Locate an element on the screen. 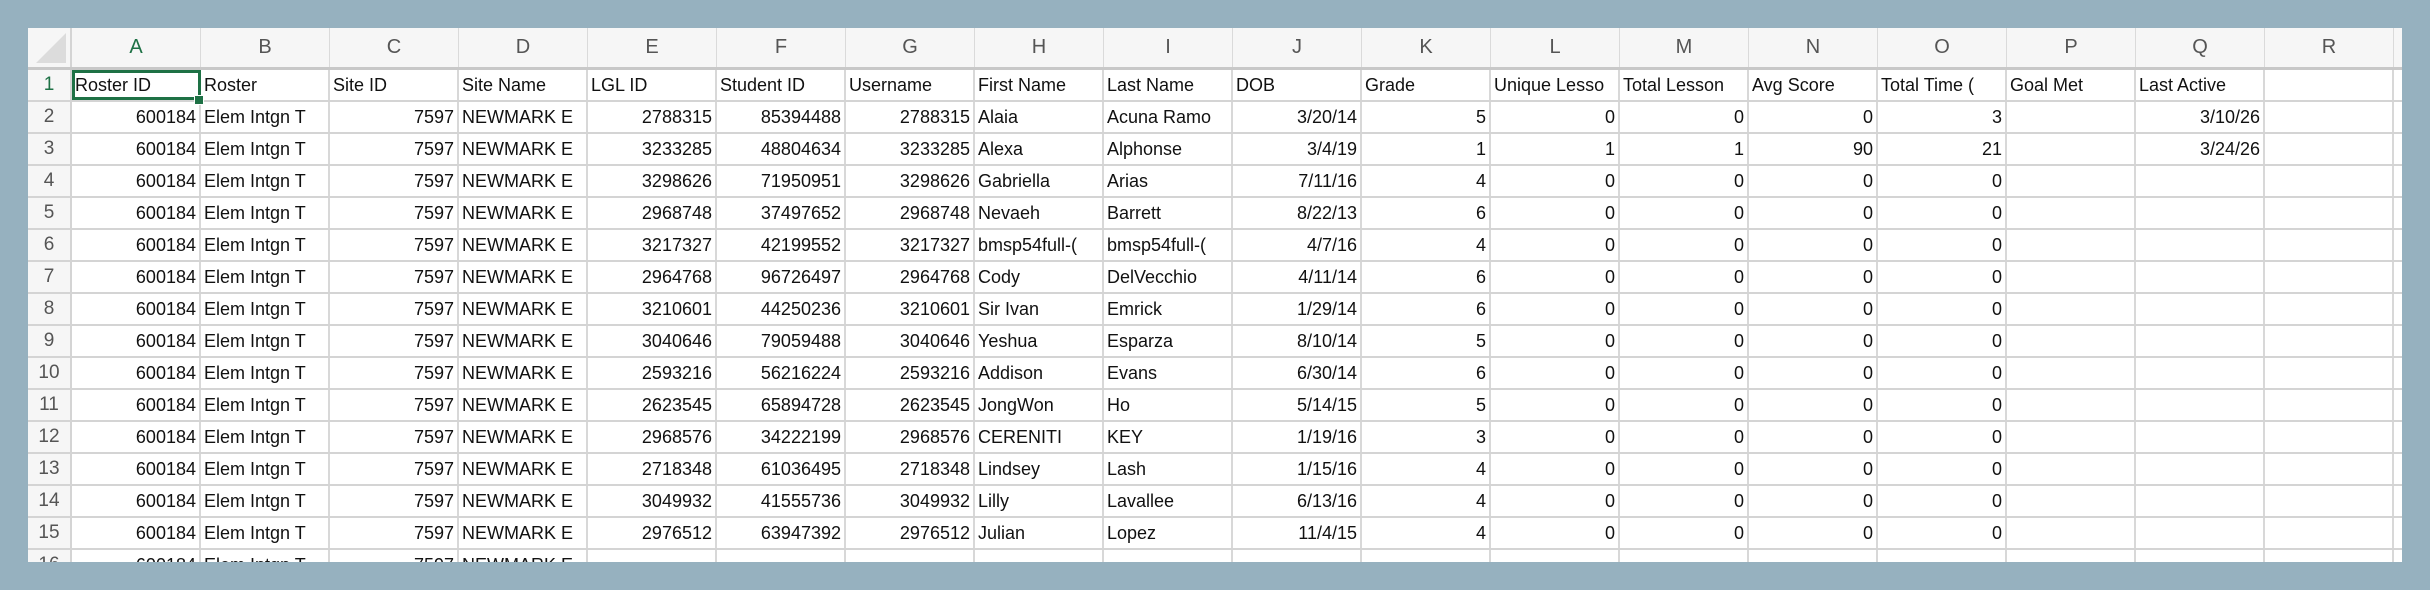 Image resolution: width=2430 pixels, height=590 pixels. cell: 4/7/16 is located at coordinates (1297, 245).